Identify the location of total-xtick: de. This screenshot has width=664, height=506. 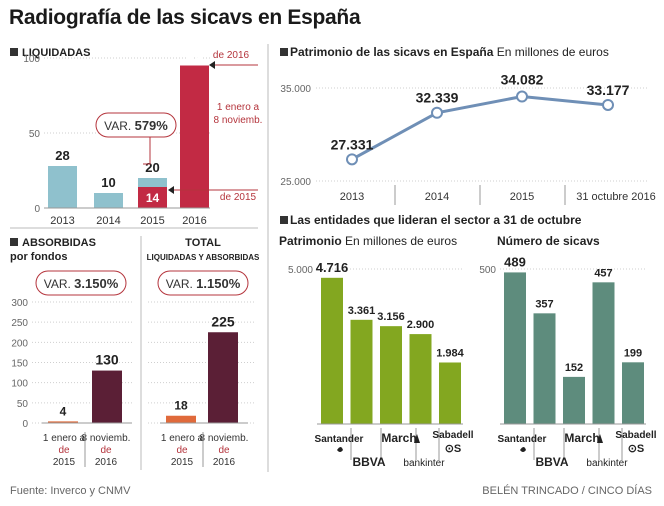
(224, 450).